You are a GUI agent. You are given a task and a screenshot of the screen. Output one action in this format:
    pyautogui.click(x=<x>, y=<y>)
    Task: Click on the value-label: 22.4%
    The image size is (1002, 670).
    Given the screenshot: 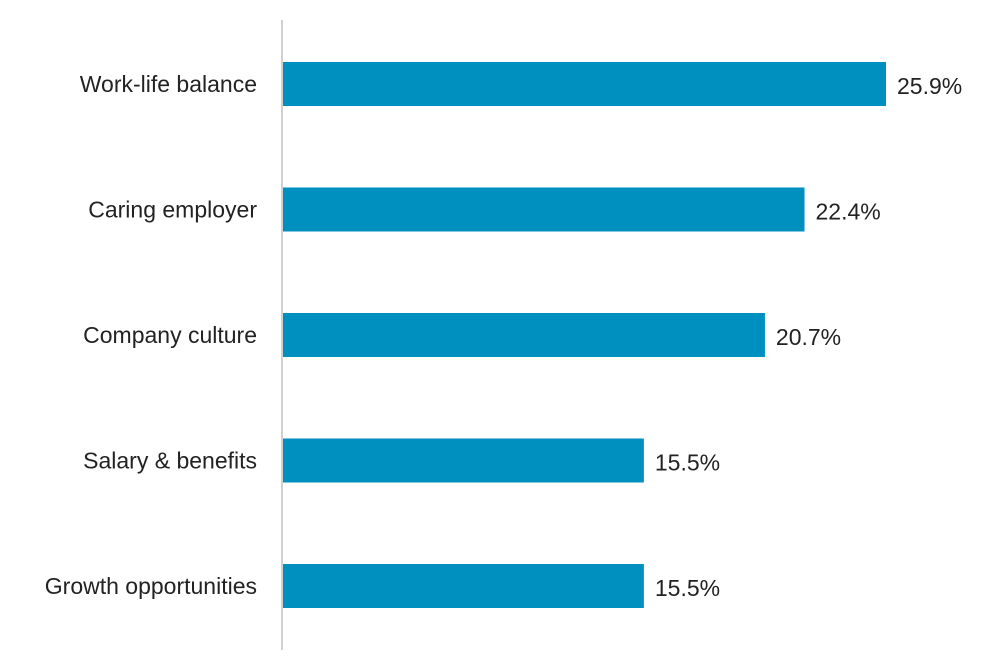 What is the action you would take?
    pyautogui.click(x=848, y=212)
    